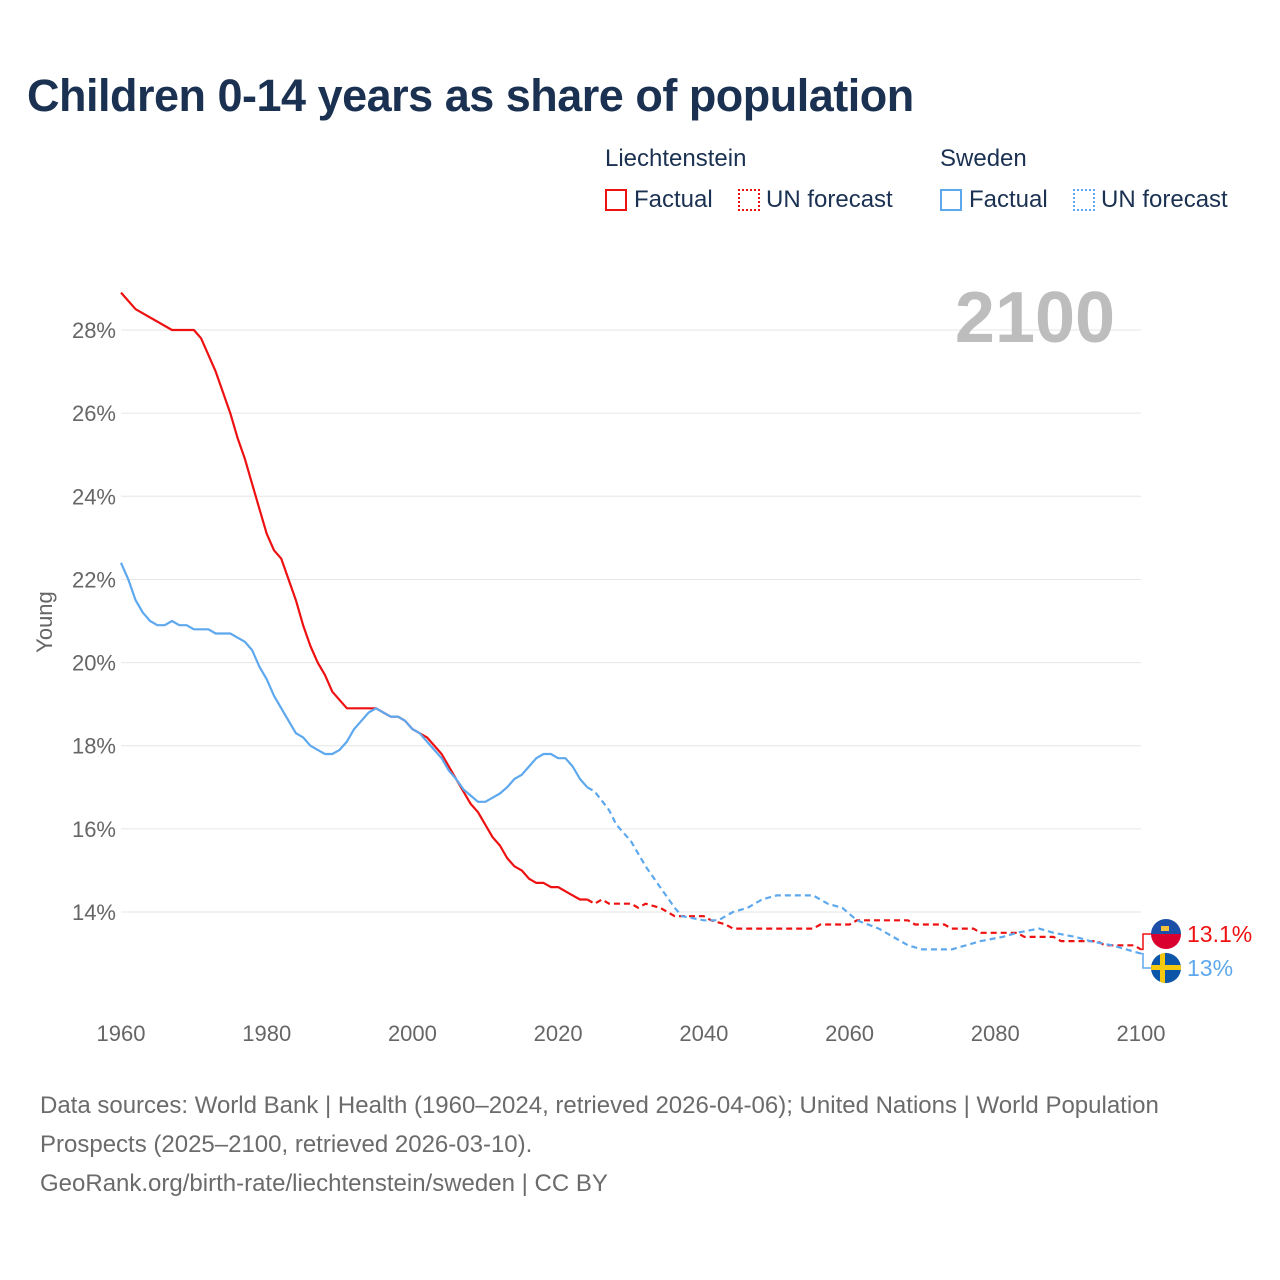  Describe the element at coordinates (1210, 968) in the screenshot. I see `end-label-sweden: 13%` at that location.